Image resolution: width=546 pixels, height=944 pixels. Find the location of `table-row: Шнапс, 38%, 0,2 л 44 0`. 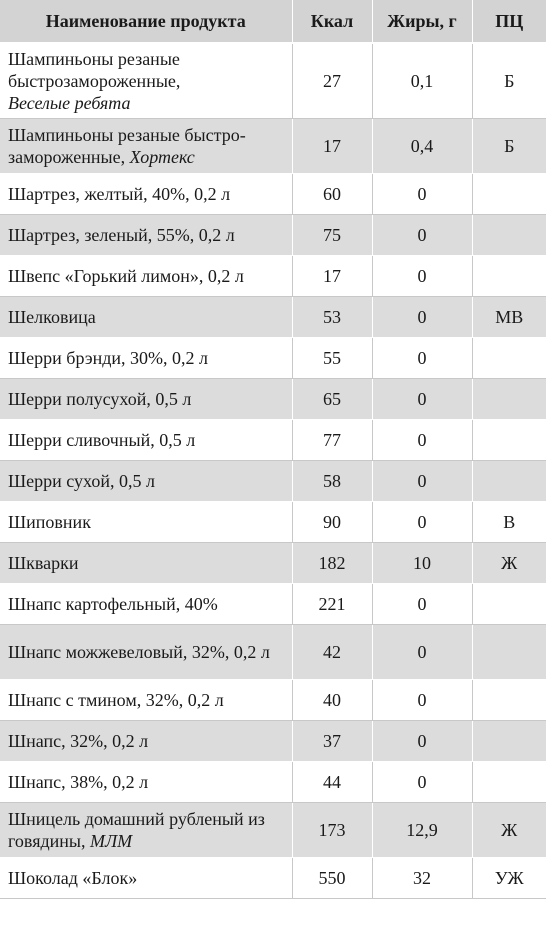

table-row: Шнапс, 38%, 0,2 л 44 0 is located at coordinates (273, 782).